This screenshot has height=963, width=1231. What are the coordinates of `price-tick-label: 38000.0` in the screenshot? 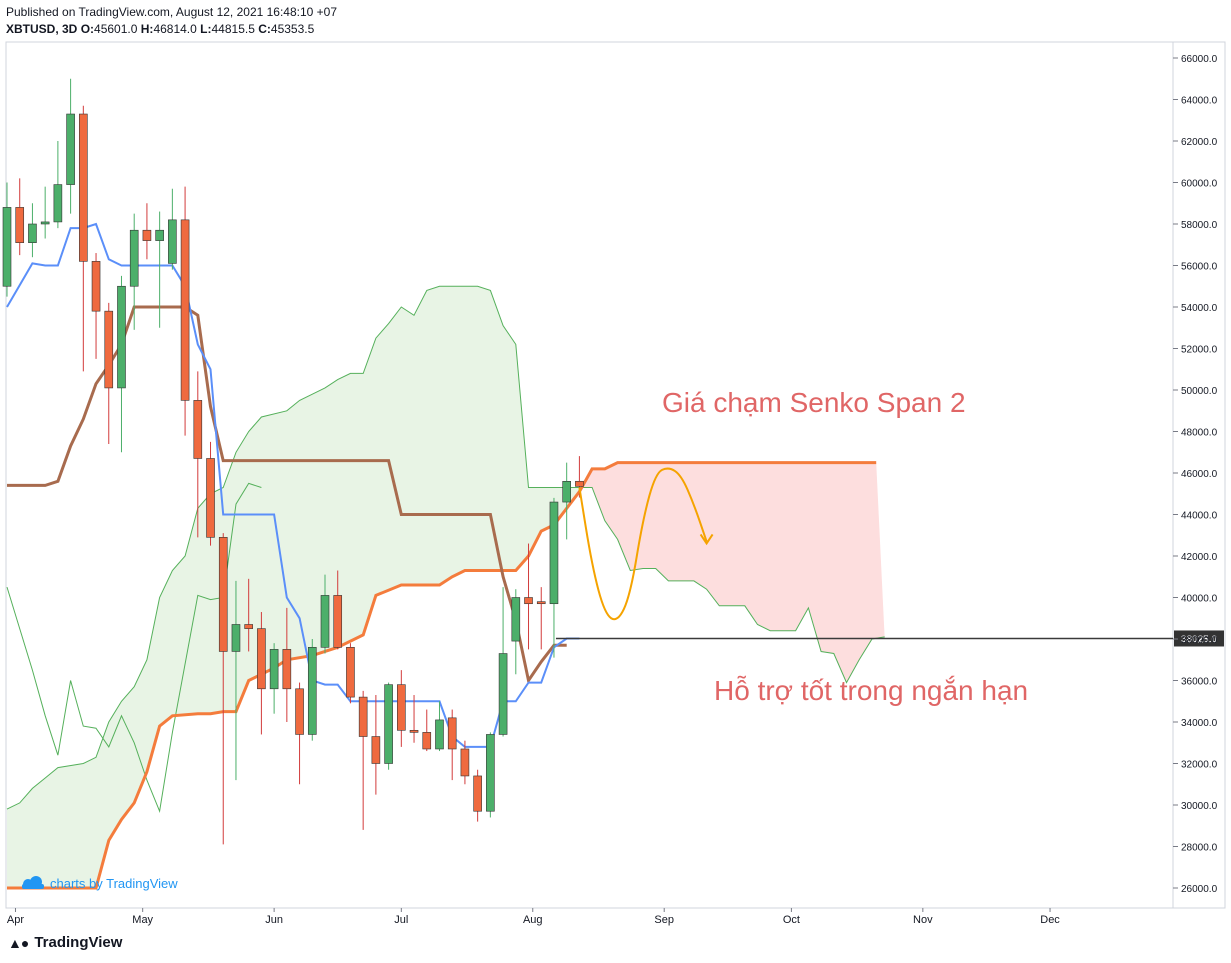 It's located at (1199, 640).